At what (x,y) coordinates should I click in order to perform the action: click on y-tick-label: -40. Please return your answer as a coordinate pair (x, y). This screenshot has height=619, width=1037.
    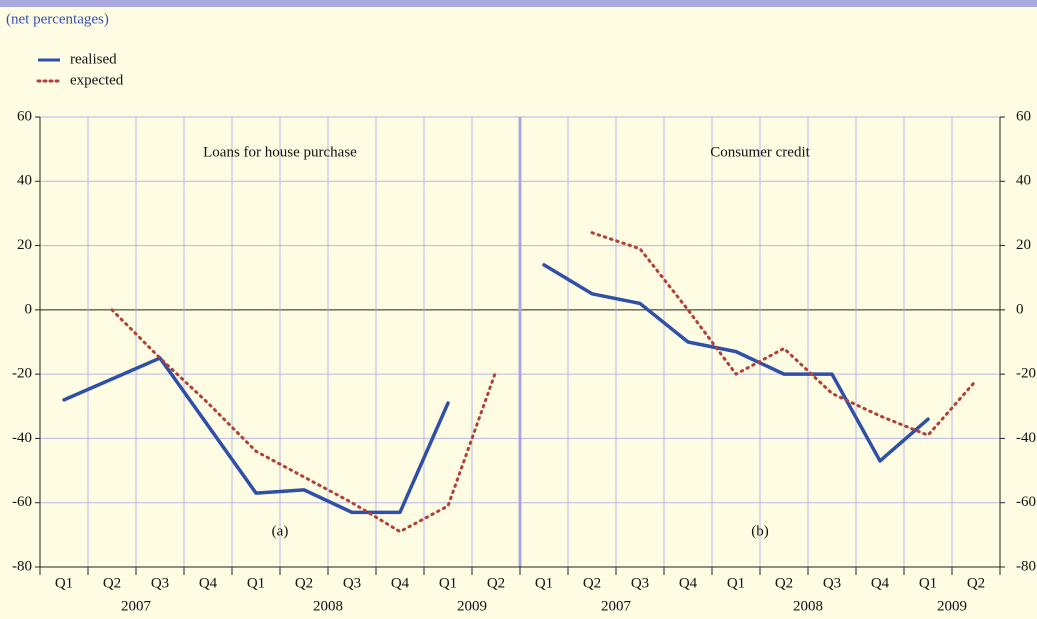
    Looking at the image, I should click on (22, 438).